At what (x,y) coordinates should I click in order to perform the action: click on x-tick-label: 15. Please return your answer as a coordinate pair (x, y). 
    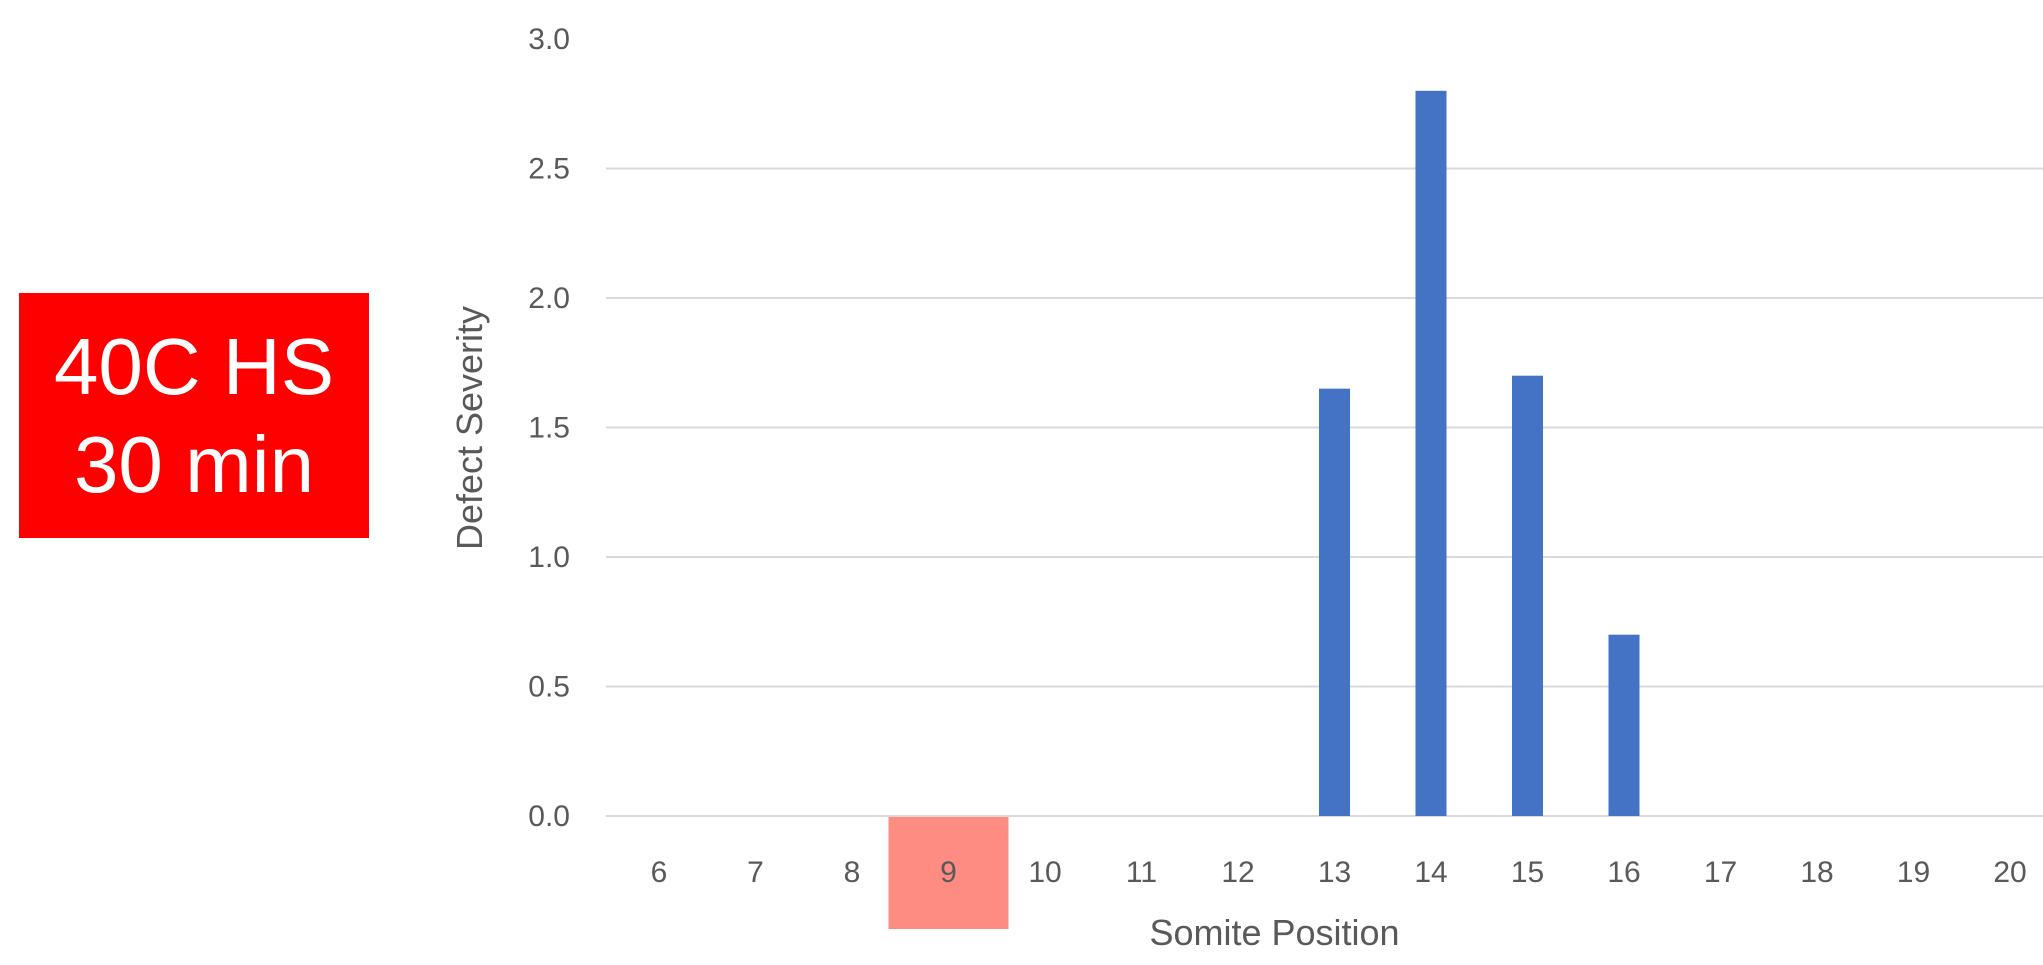
    Looking at the image, I should click on (1527, 872).